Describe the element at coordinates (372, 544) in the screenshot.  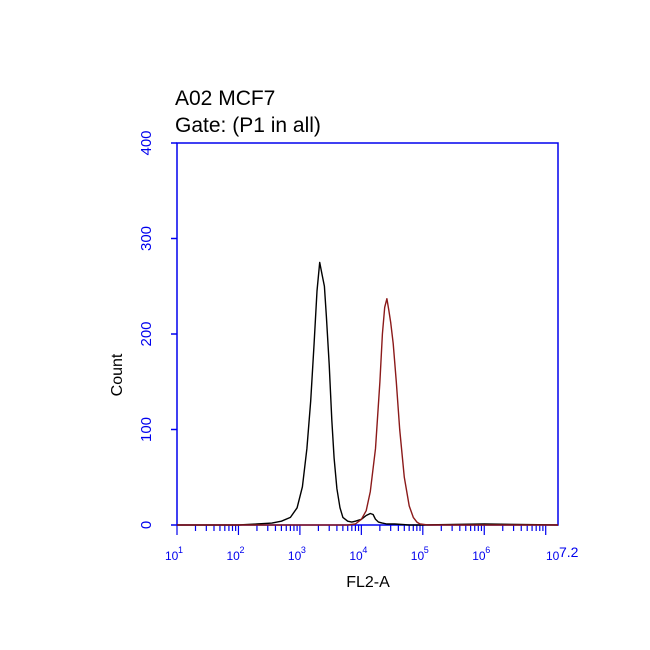
I see `x-axis: 10 1 10 2 10 3 10 4 10 5 10 6 10 7.2` at that location.